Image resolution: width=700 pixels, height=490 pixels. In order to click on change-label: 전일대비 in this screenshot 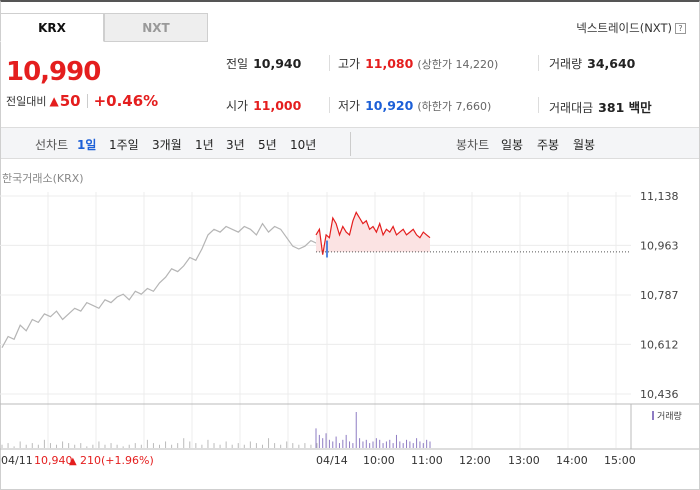, I will do `click(26, 101)`.